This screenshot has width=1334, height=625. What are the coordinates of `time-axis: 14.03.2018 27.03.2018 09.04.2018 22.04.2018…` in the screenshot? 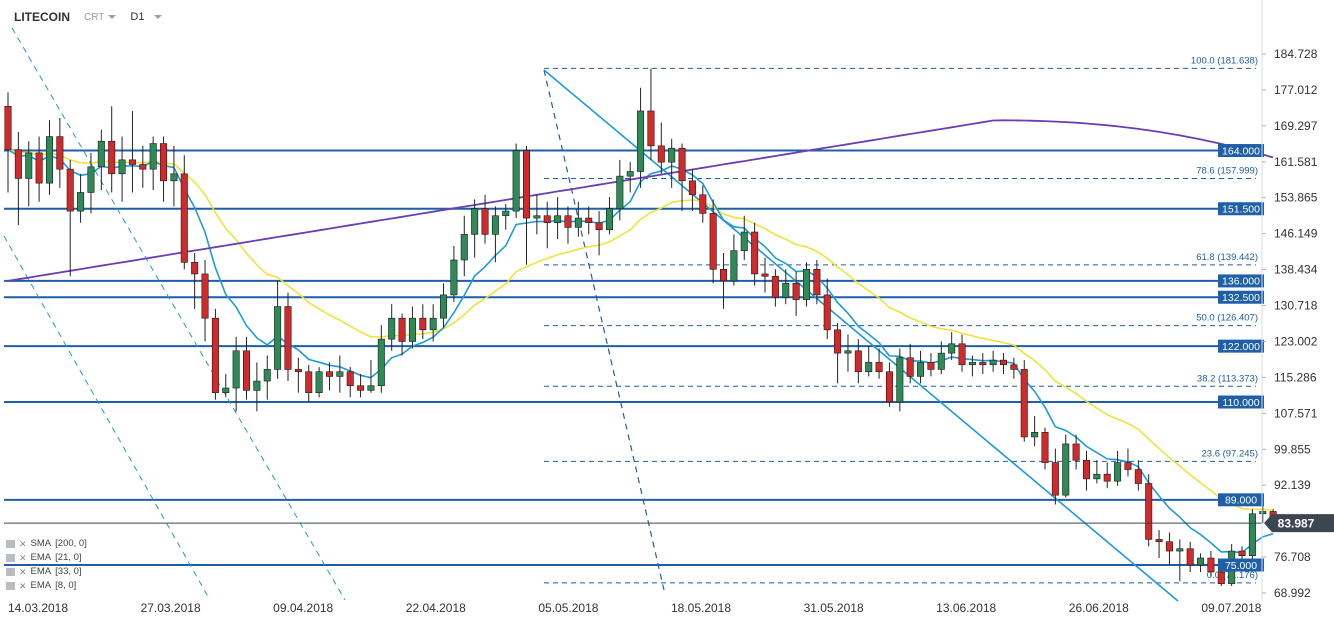 It's located at (635, 608).